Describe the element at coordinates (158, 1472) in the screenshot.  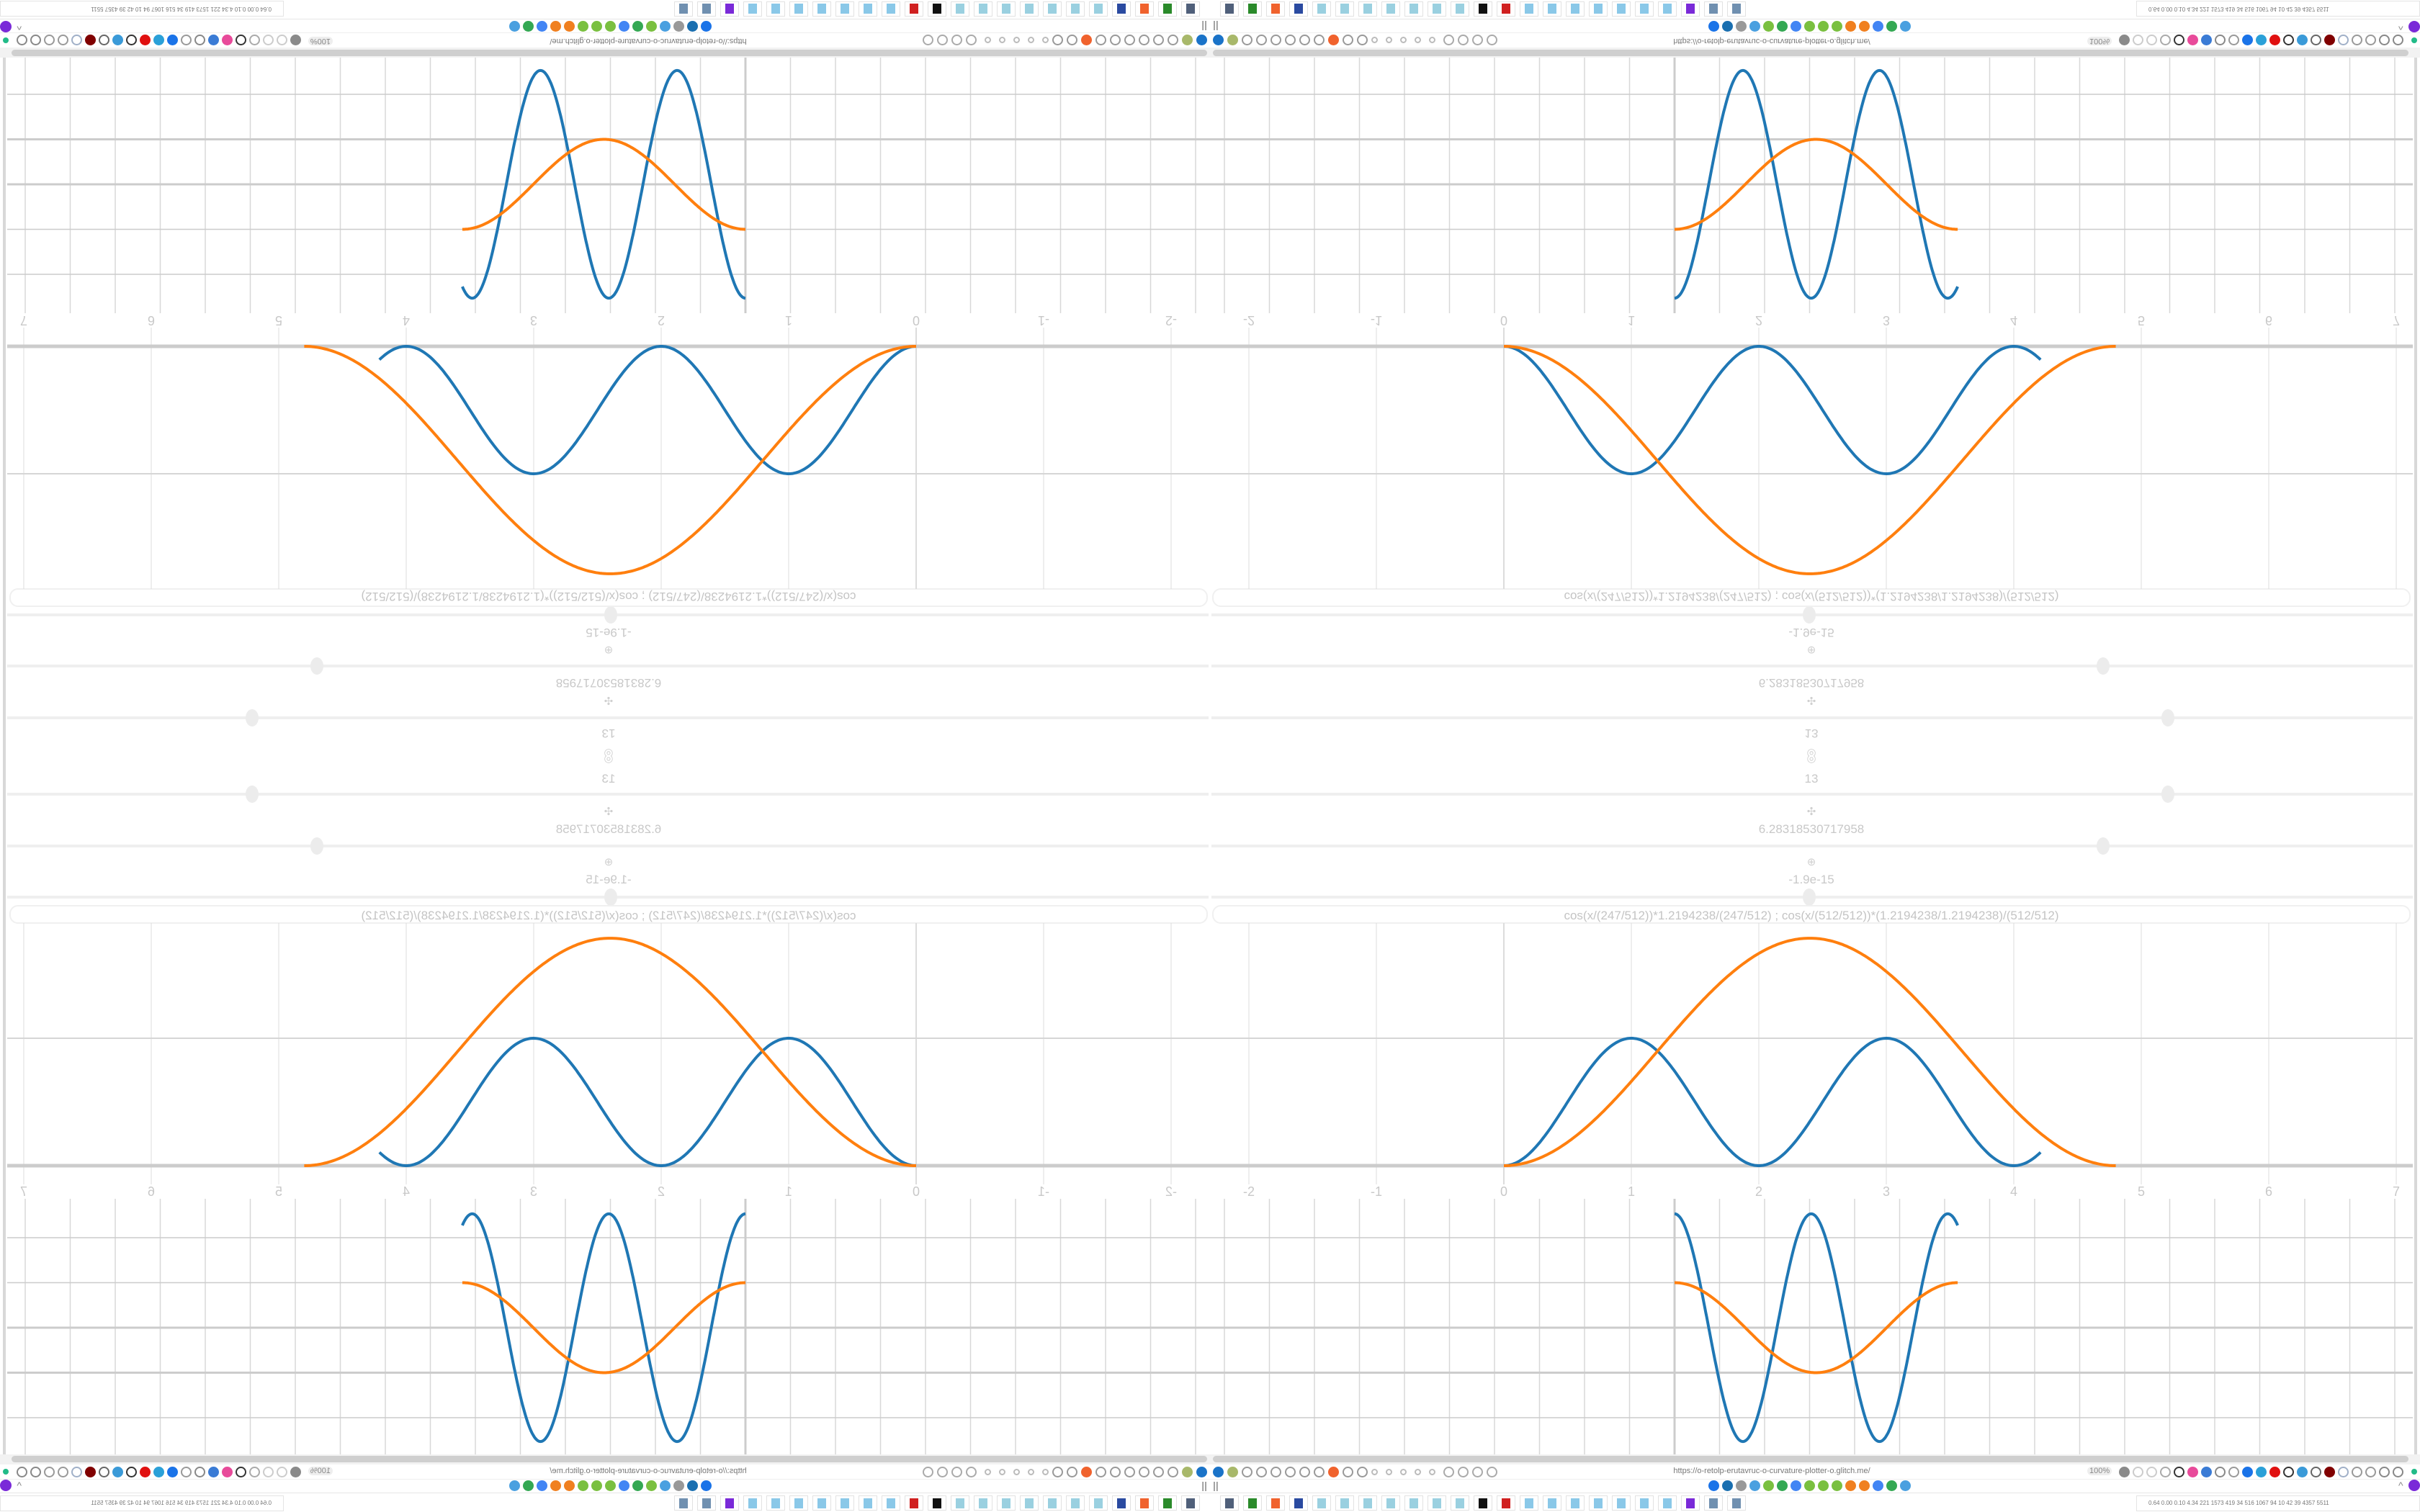
I see `upload-icon` at that location.